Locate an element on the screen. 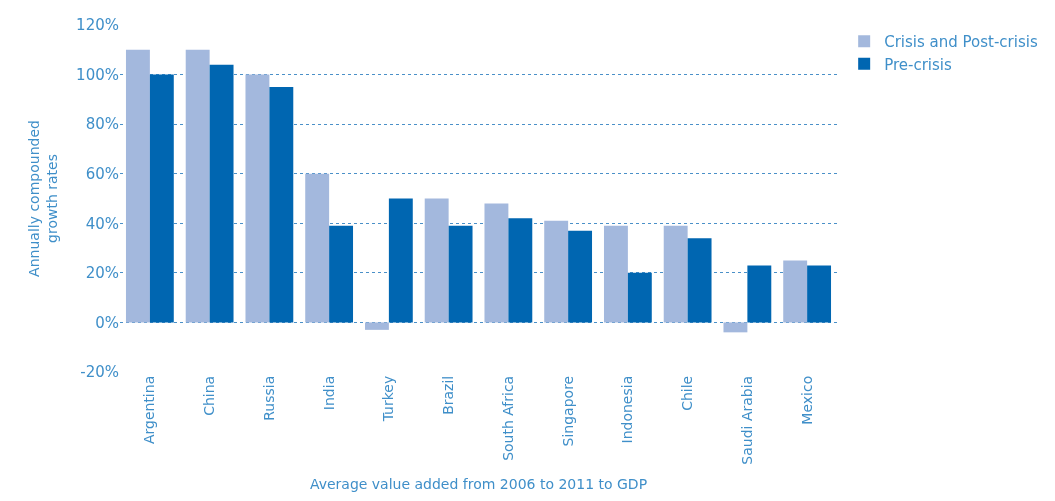 Image resolution: width=1055 pixels, height=501 pixels. y-tick-label: 60% is located at coordinates (102, 173).